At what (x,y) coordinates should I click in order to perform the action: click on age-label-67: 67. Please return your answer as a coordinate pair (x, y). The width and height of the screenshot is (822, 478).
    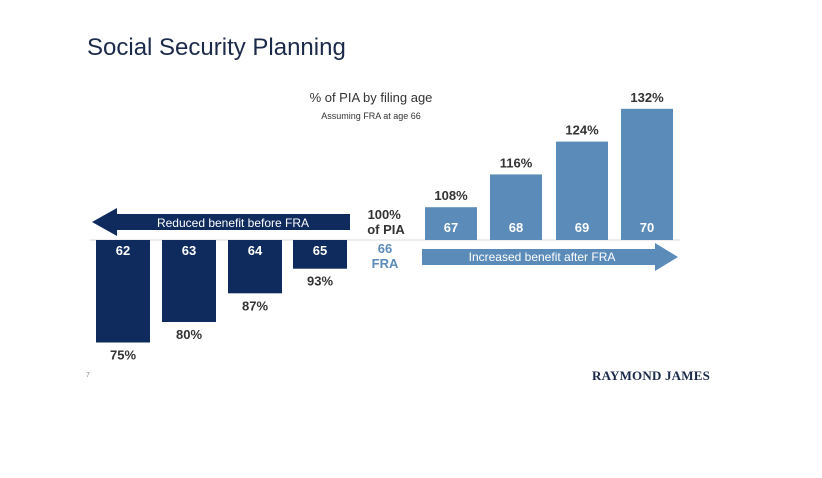
    Looking at the image, I should click on (451, 227).